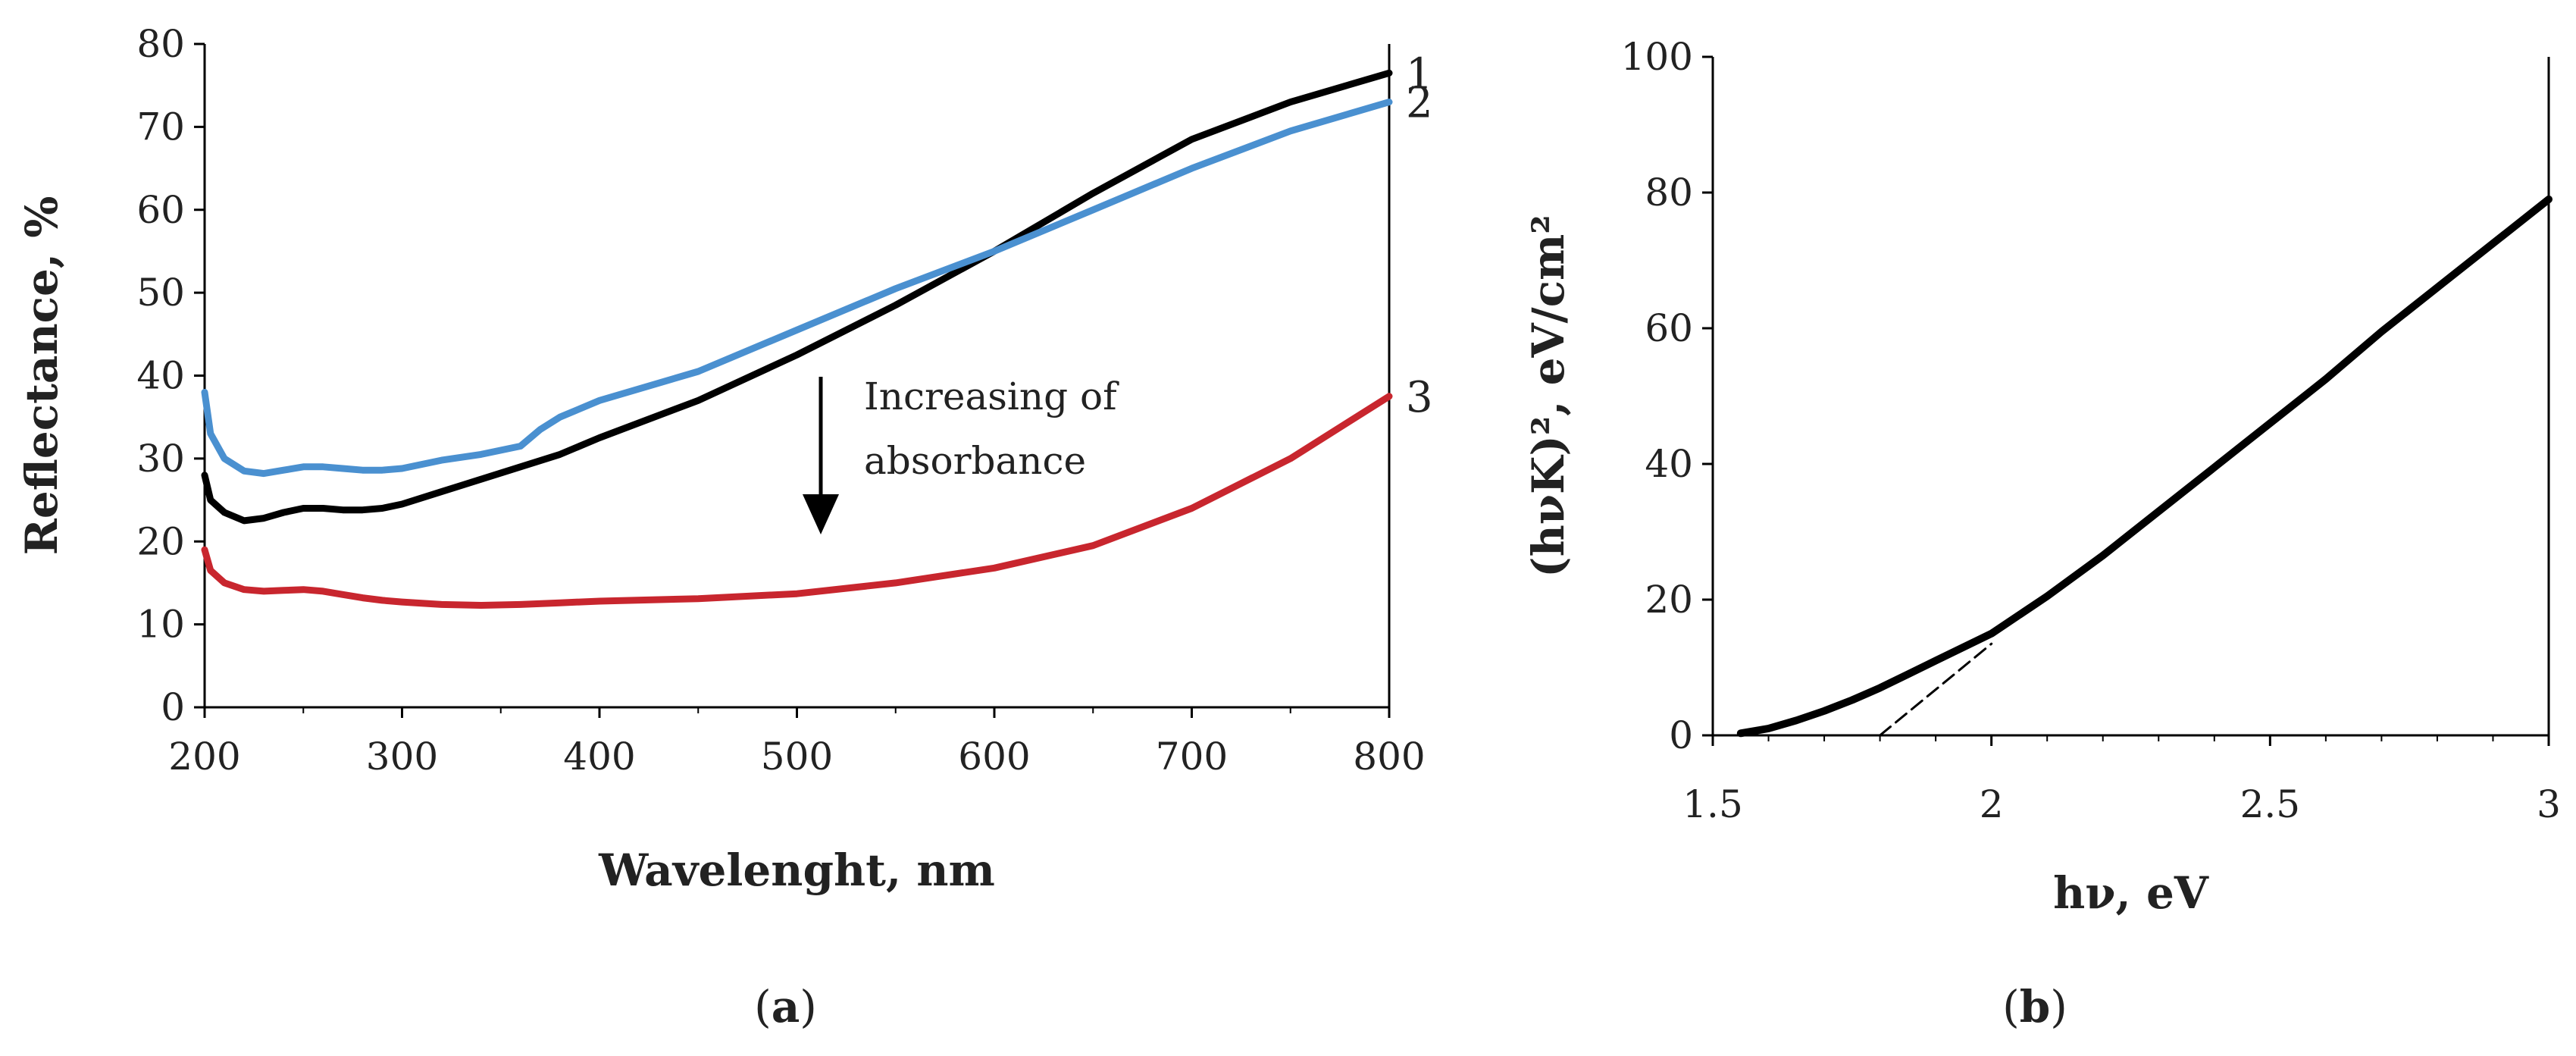 Image resolution: width=2576 pixels, height=1056 pixels. Describe the element at coordinates (2131, 893) in the screenshot. I see `x-axis-title: hν, eV` at that location.